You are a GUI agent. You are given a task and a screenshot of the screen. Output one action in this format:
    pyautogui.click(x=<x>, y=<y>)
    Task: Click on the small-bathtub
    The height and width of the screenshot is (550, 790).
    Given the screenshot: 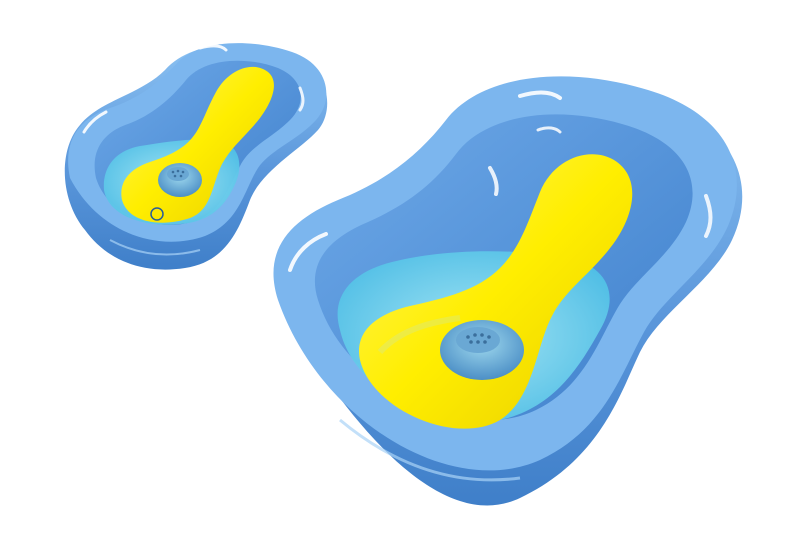 What is the action you would take?
    pyautogui.click(x=196, y=156)
    